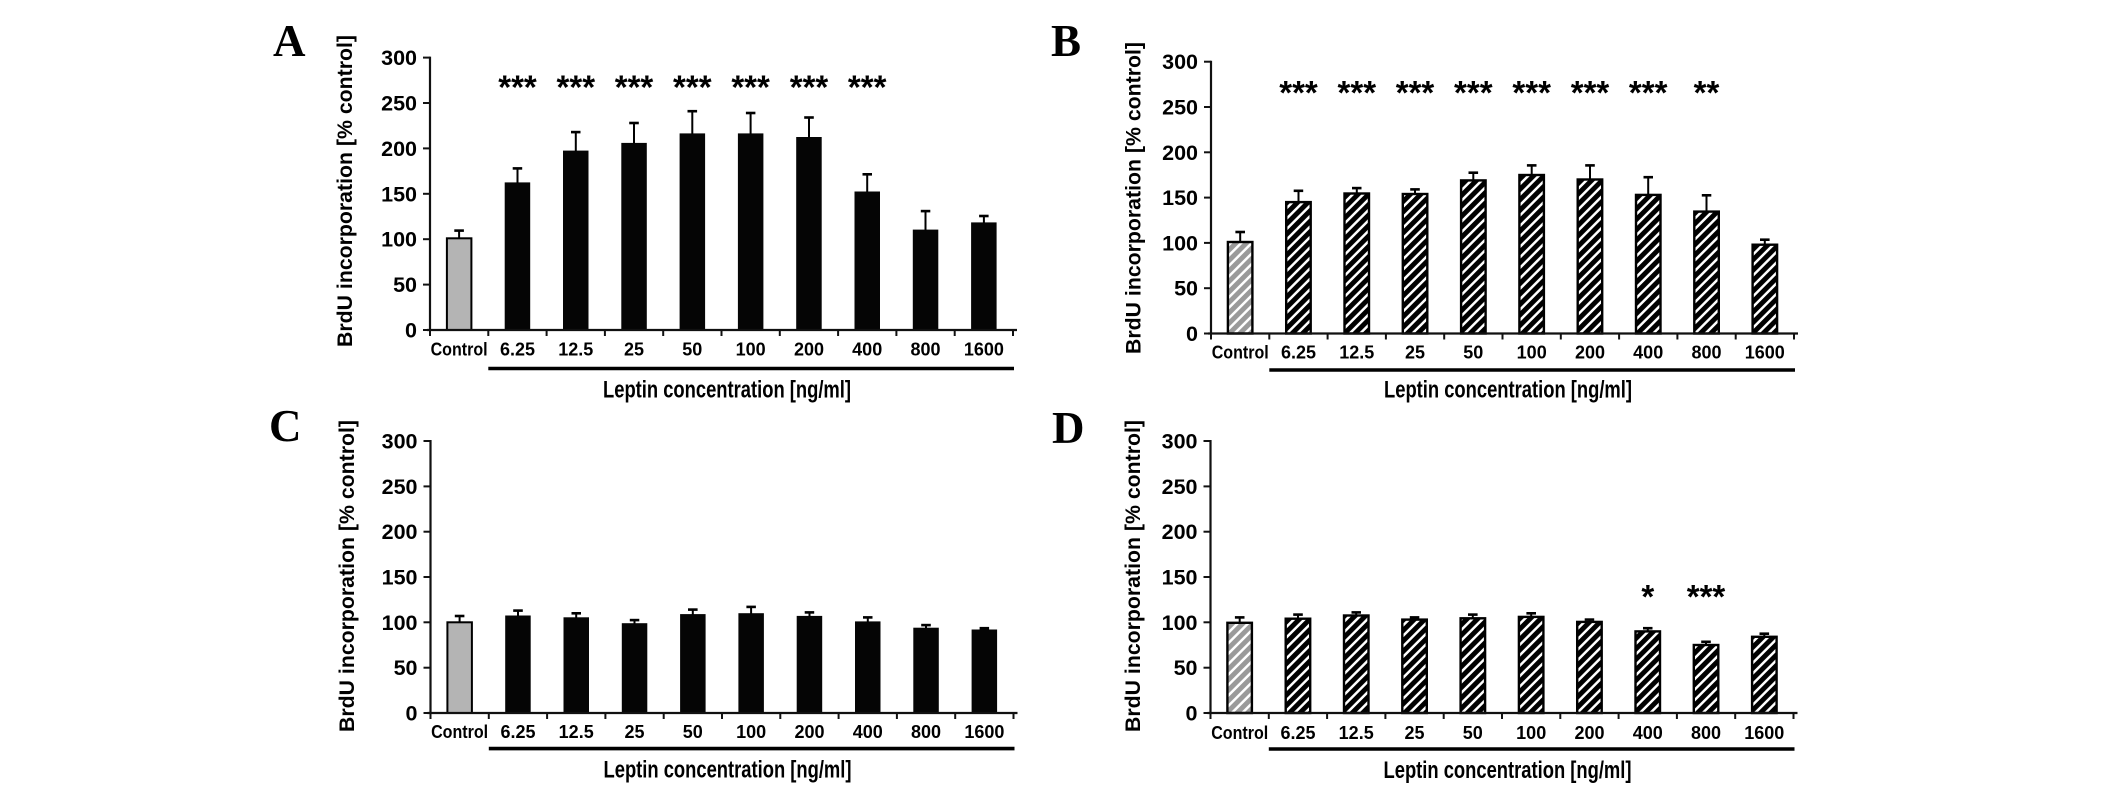 This screenshot has width=2126, height=790. Describe the element at coordinates (285, 426) in the screenshot. I see `svg-text: C` at that location.